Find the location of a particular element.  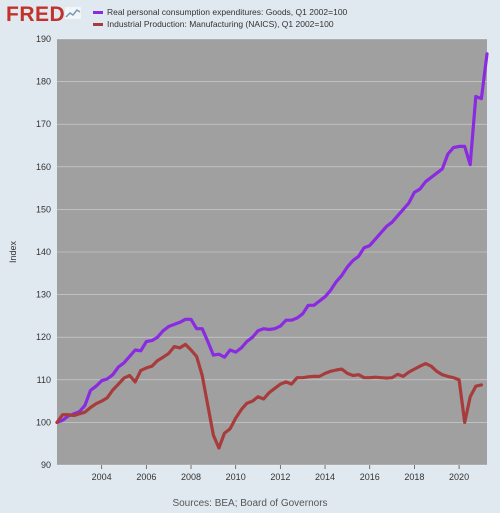

x-tick-label-2018: 2018 is located at coordinates (414, 477).